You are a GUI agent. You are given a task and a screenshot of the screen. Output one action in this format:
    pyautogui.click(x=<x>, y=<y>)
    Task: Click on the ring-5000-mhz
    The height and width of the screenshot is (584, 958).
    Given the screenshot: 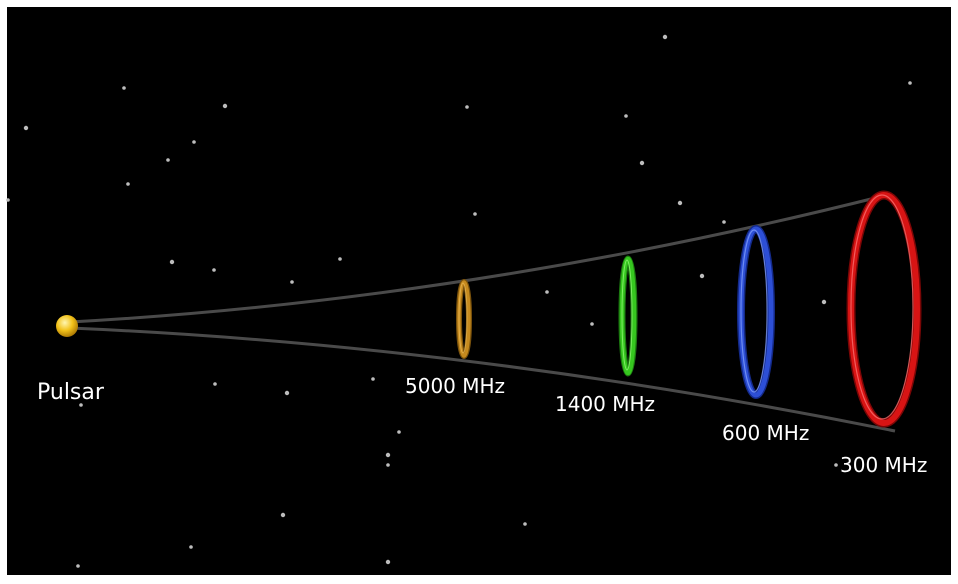 What is the action you would take?
    pyautogui.click(x=464, y=319)
    